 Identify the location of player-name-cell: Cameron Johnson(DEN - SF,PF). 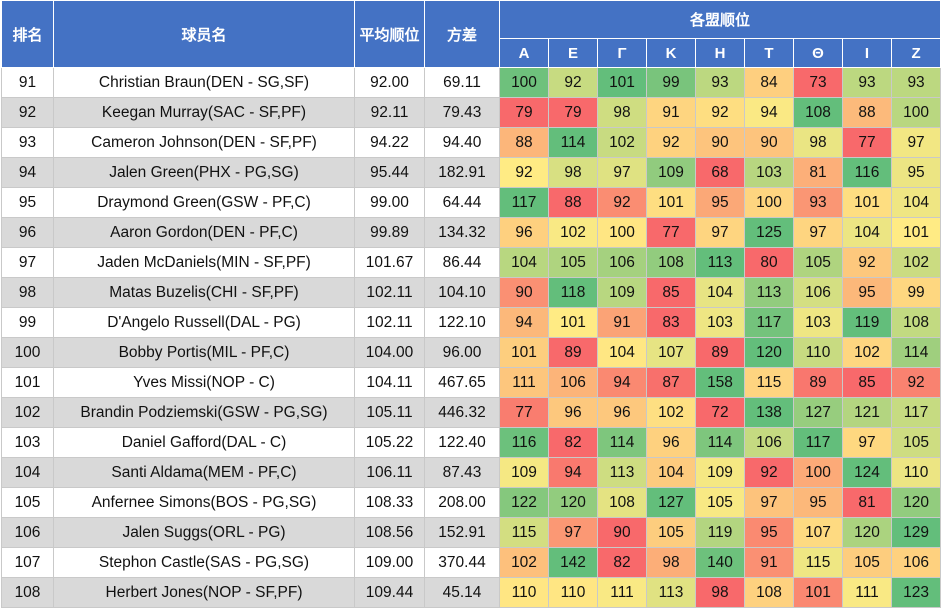
(204, 142).